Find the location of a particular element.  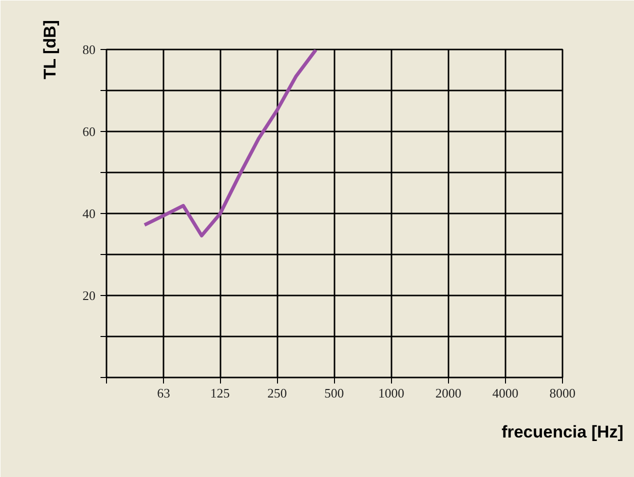

x-tick-label: 125 is located at coordinates (220, 393).